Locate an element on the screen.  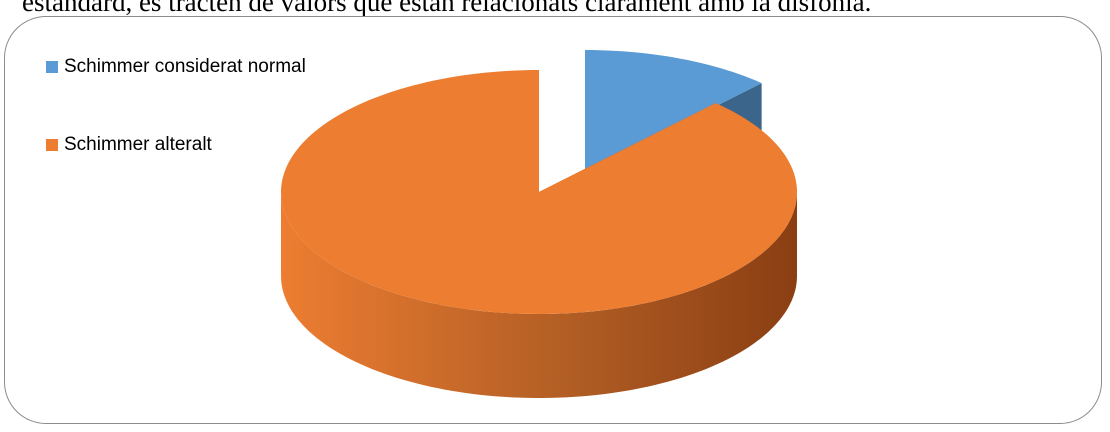
legend-swatch-normal is located at coordinates (52, 67).